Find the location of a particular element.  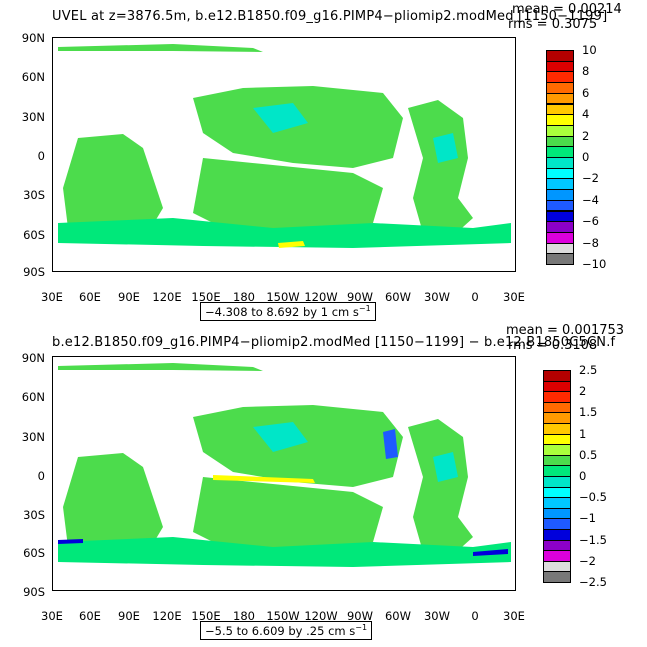

panel-1-range-box: −4.308 to 8.692 by 1 cm s−1 is located at coordinates (288, 311).